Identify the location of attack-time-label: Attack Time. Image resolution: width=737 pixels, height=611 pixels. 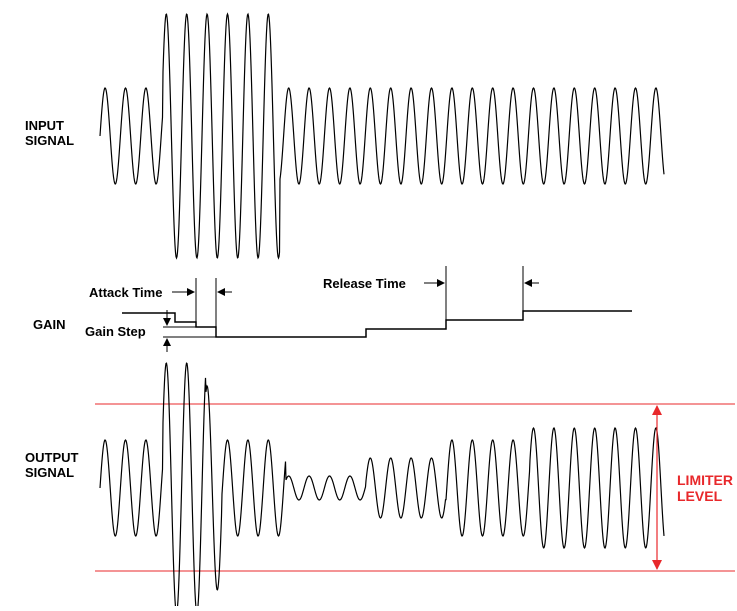
(125, 292).